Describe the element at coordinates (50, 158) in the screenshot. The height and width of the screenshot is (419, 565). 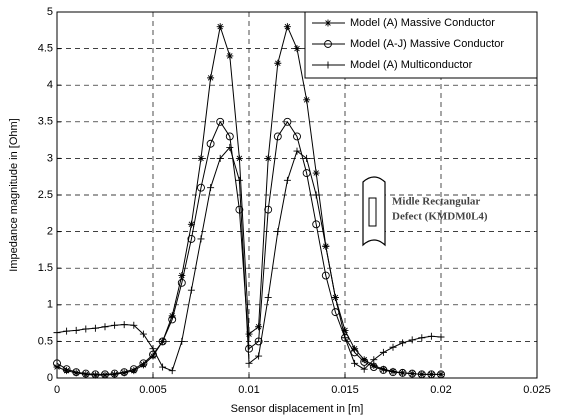
I see `y-tick-label: 3` at that location.